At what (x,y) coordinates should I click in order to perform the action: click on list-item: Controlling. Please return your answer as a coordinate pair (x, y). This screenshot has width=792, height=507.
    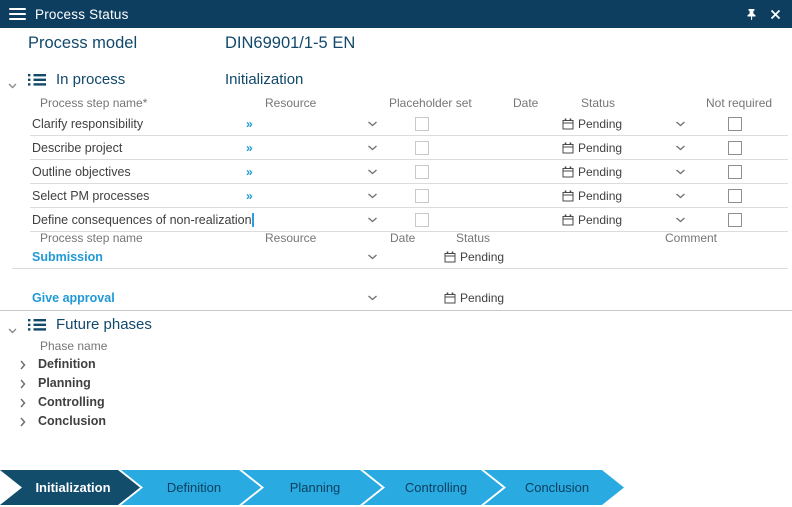
    Looking at the image, I should click on (396, 403).